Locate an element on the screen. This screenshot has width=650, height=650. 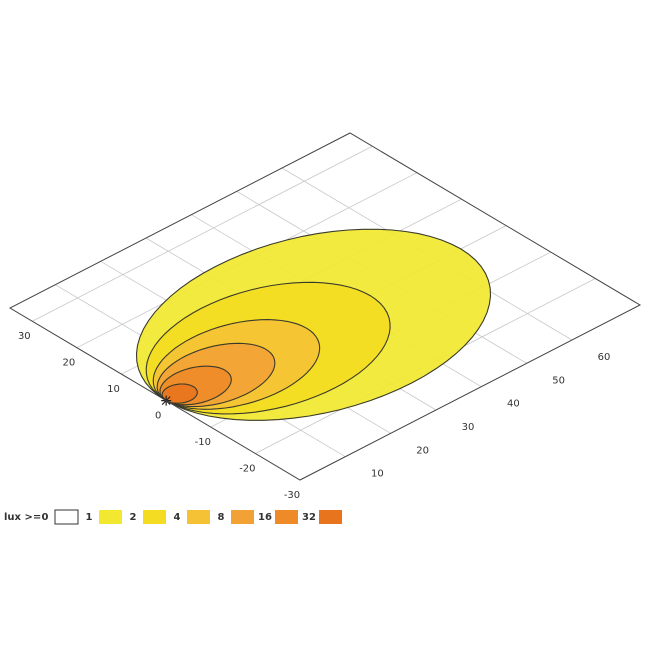
legend-label: 0 is located at coordinates (45, 517).